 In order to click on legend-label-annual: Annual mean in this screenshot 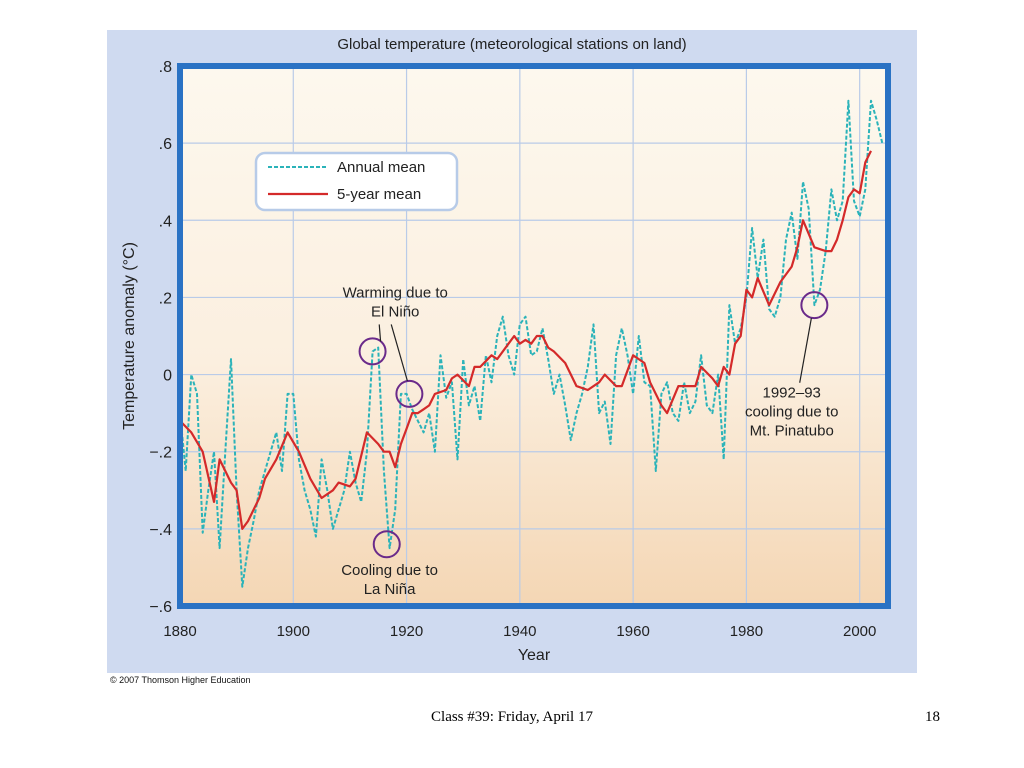, I will do `click(381, 167)`.